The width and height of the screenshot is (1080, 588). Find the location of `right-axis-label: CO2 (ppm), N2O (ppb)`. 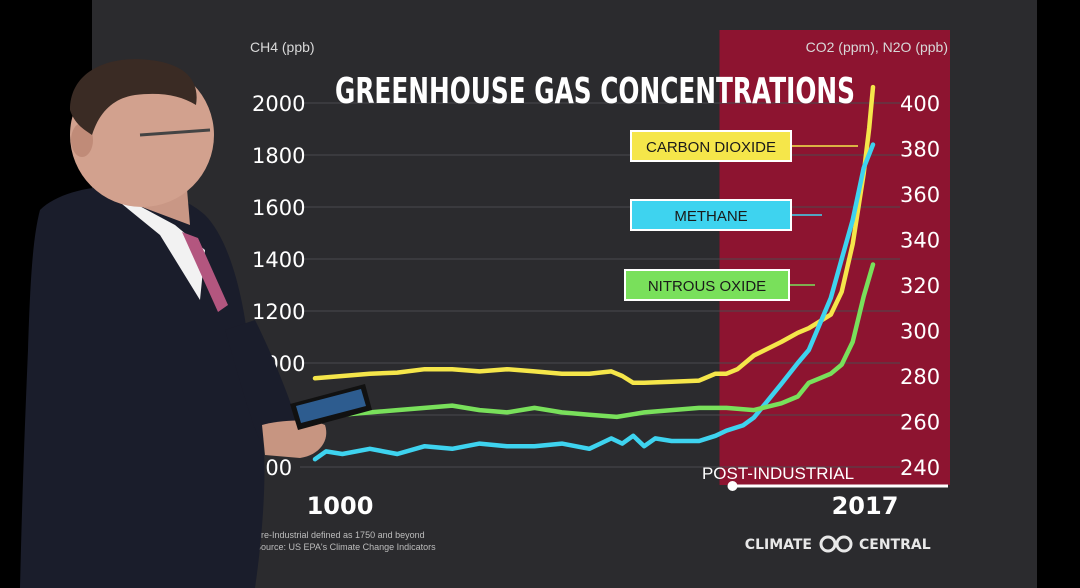

right-axis-label: CO2 (ppm), N2O (ppb) is located at coordinates (877, 47).